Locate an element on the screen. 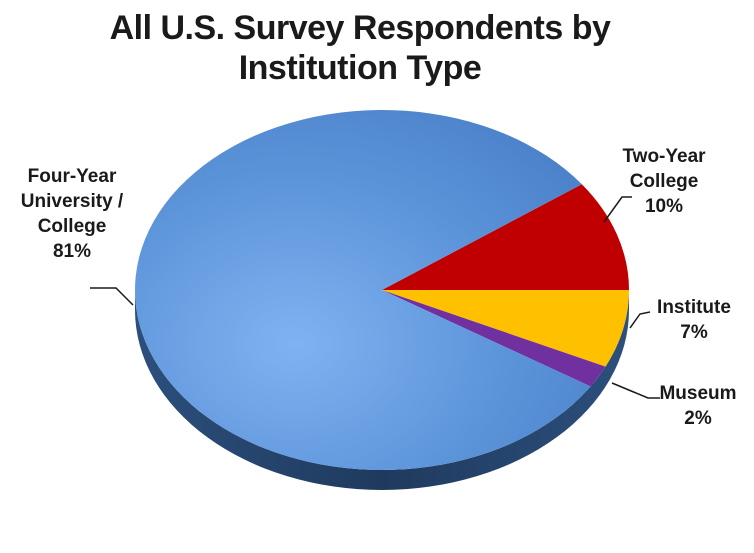 The image size is (754, 553). slice-museum-label: Museum 2% is located at coordinates (697, 406).